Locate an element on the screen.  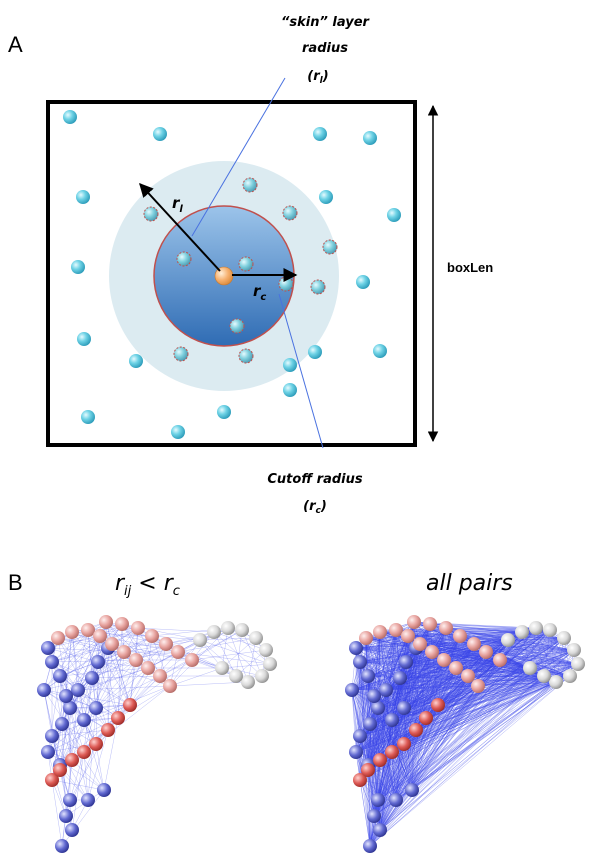
molecule-all-pairs is located at coordinates (465, 734).